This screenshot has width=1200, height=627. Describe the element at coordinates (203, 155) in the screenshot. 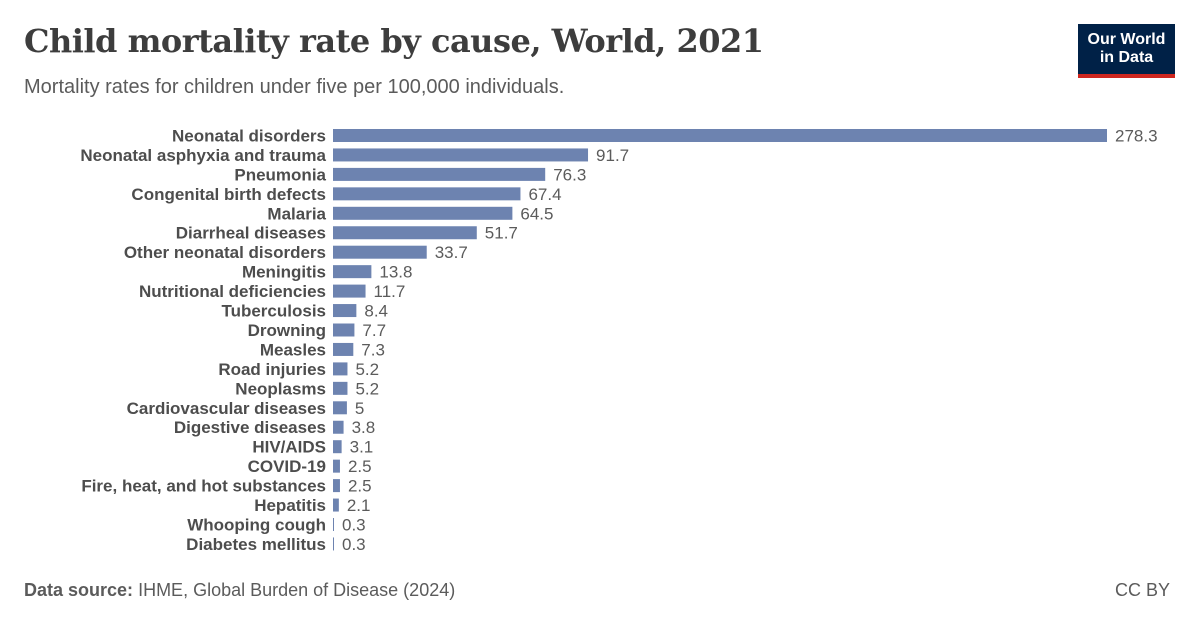

I see `category-label: Neonatal asphyxia and trauma` at that location.